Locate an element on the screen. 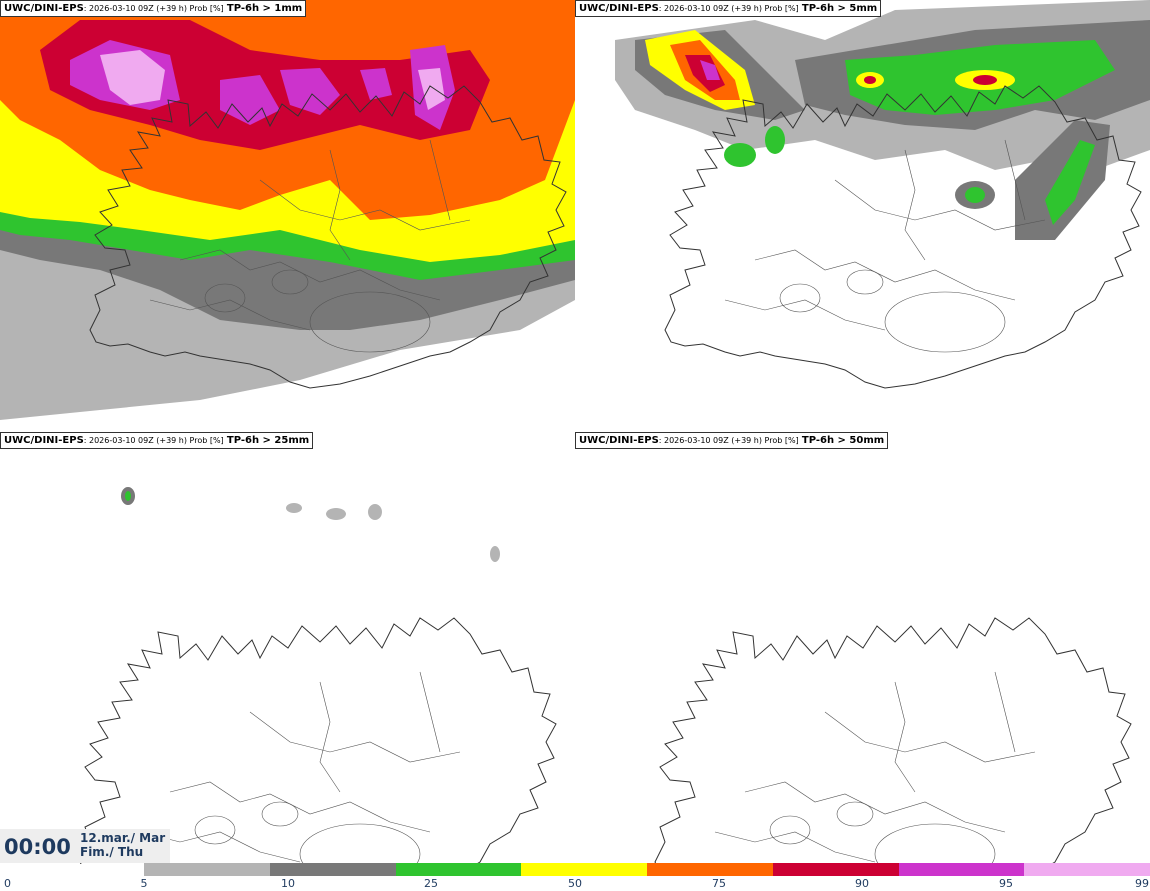  valid-time-box: 00:00 12.mar./ Mar Fim./ Thu is located at coordinates (85, 846).